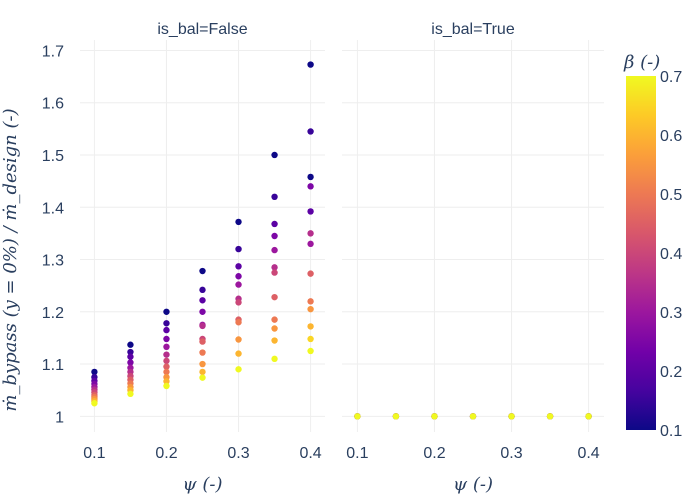 The width and height of the screenshot is (700, 500). I want to click on colorbar-tick-label: 0.1, so click(671, 431).